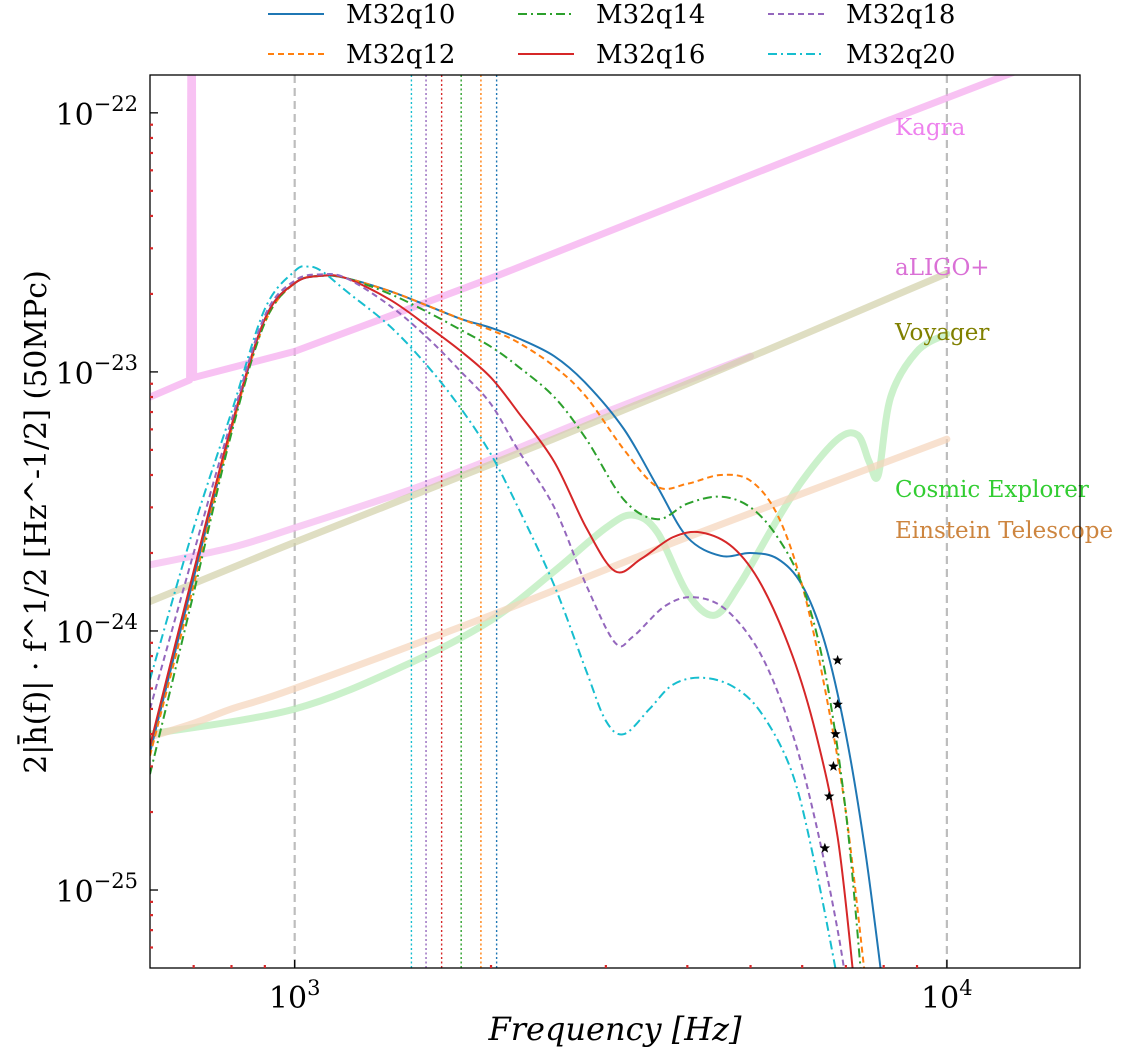 This screenshot has height=1051, width=1132. I want to click on detector-label-aligo: aLIGO+, so click(942, 268).